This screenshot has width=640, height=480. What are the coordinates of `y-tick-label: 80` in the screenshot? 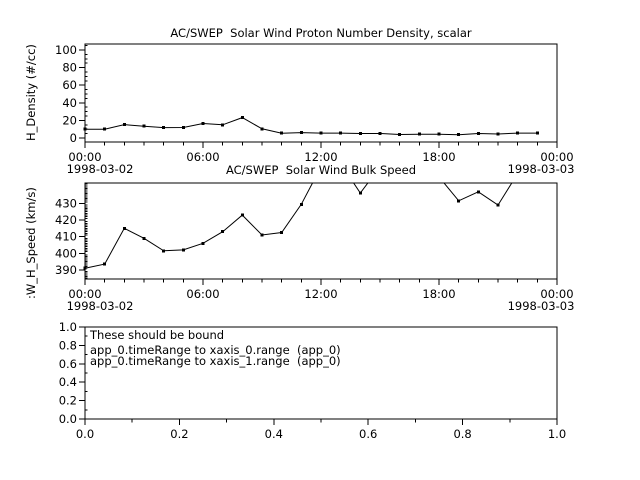 It's located at (69, 68).